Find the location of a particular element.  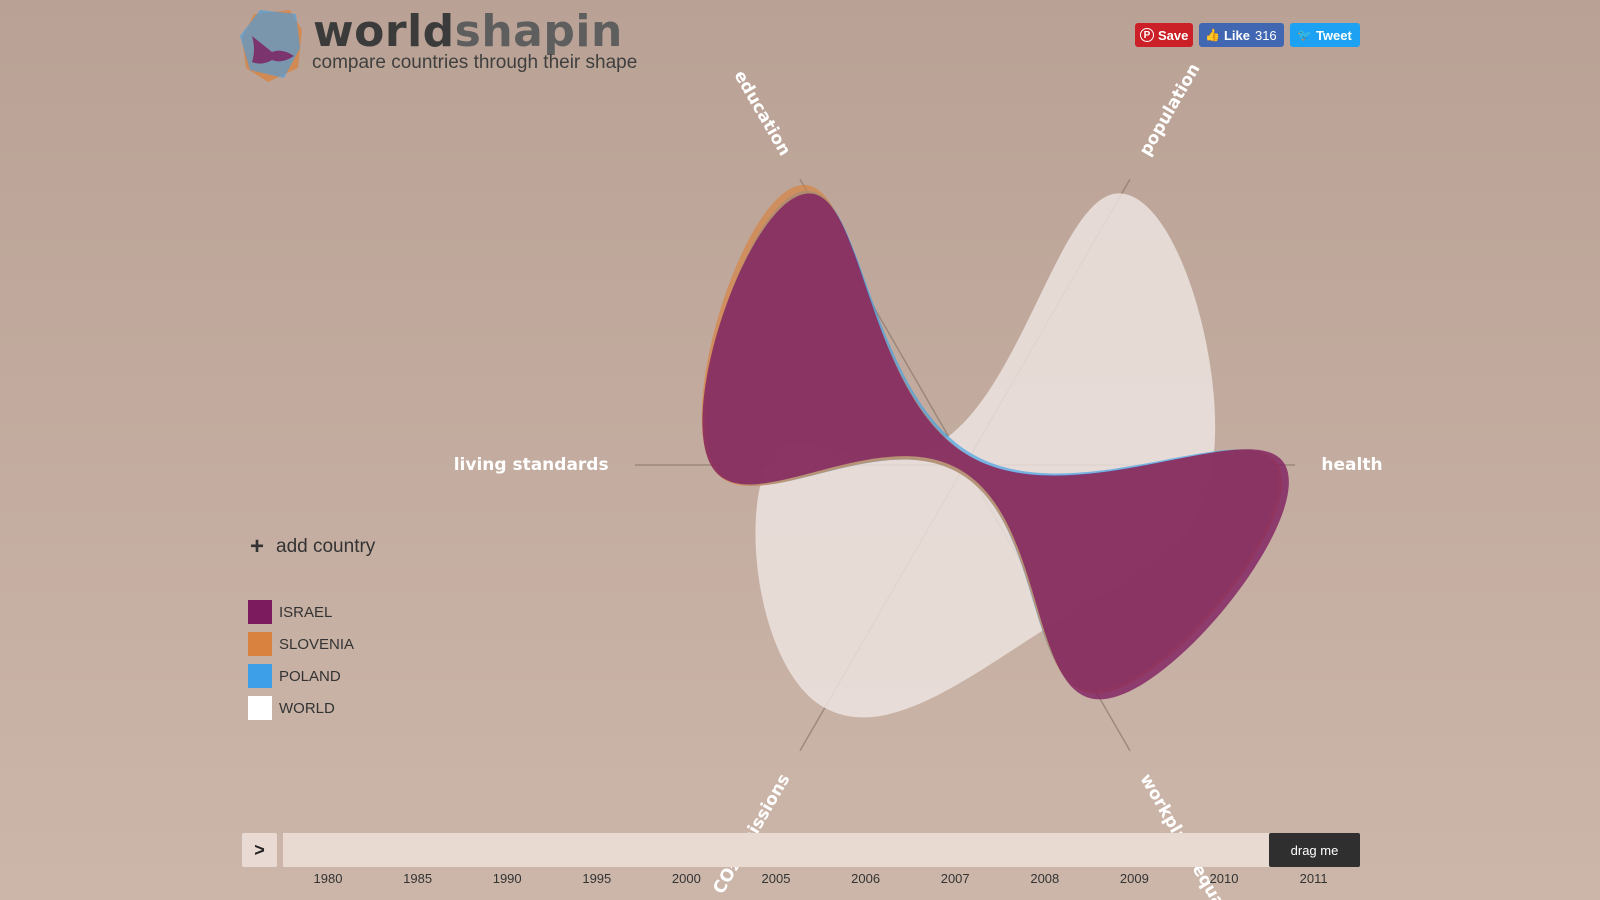

year-label: 2000 is located at coordinates (686, 878).